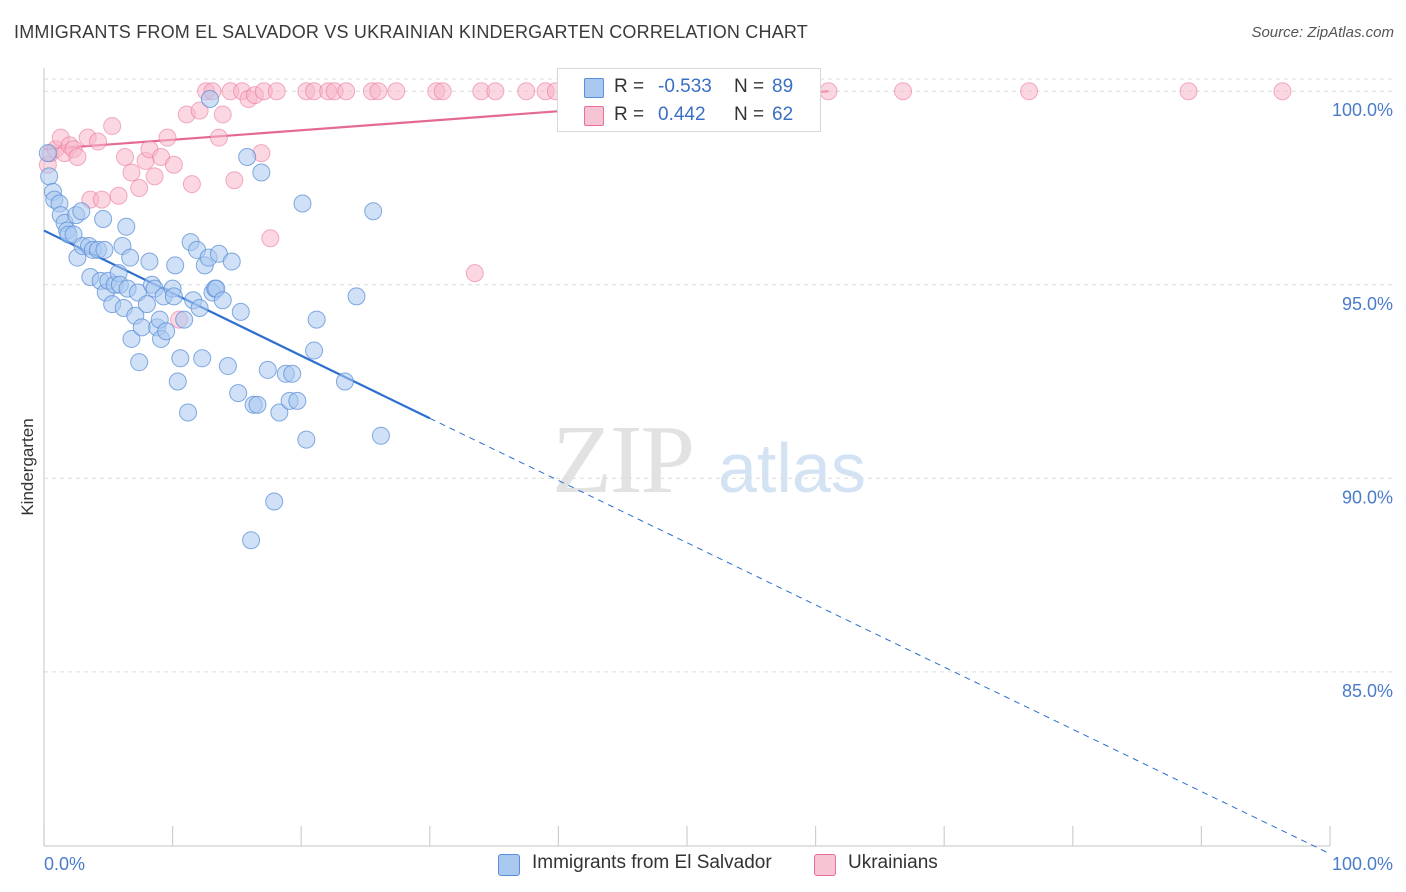  I want to click on stats-legend: R = -0.533 N = 89 R = 0.442 N = 62, so click(689, 100).